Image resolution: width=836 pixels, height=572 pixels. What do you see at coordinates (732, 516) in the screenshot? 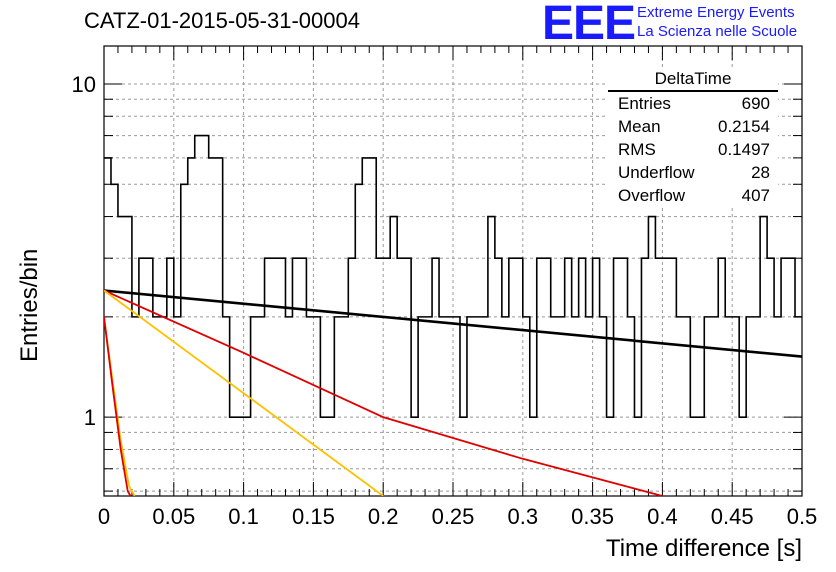
I see `x-tick-label: 0.45` at bounding box center [732, 516].